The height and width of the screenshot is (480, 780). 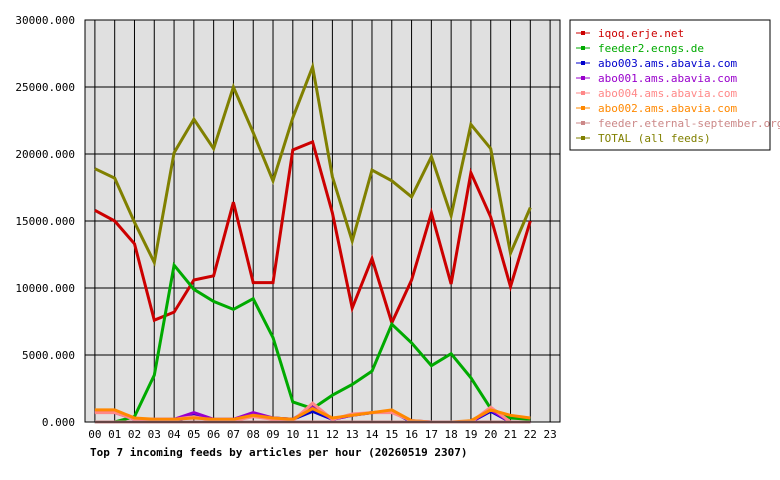 I want to click on x-tick-label: 13, so click(x=352, y=434).